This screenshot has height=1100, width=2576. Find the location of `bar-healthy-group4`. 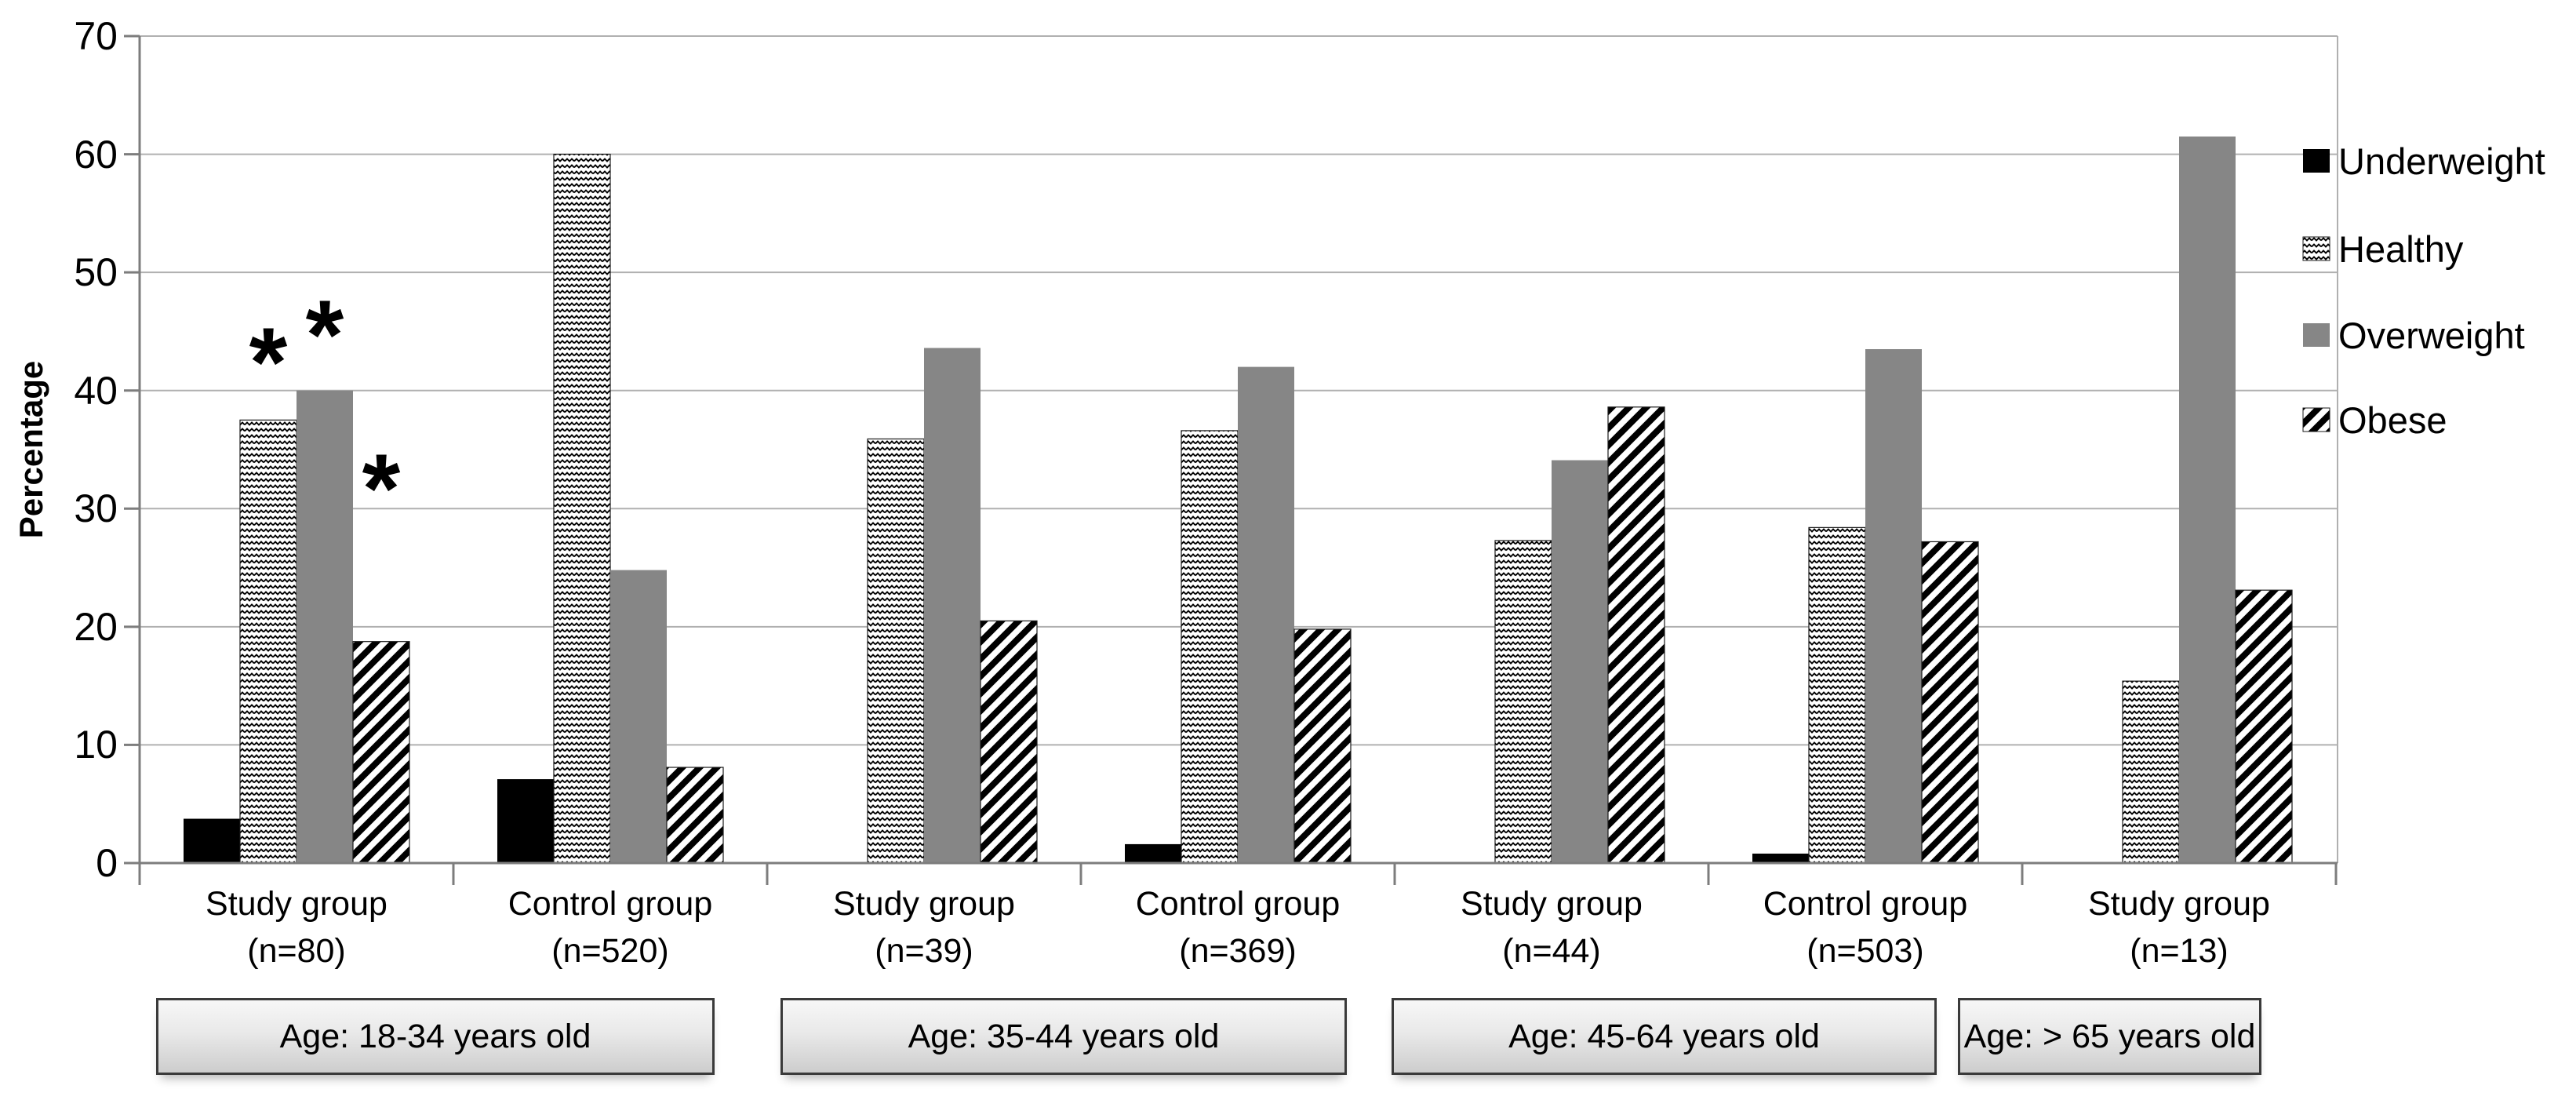

bar-healthy-group4 is located at coordinates (1210, 647).